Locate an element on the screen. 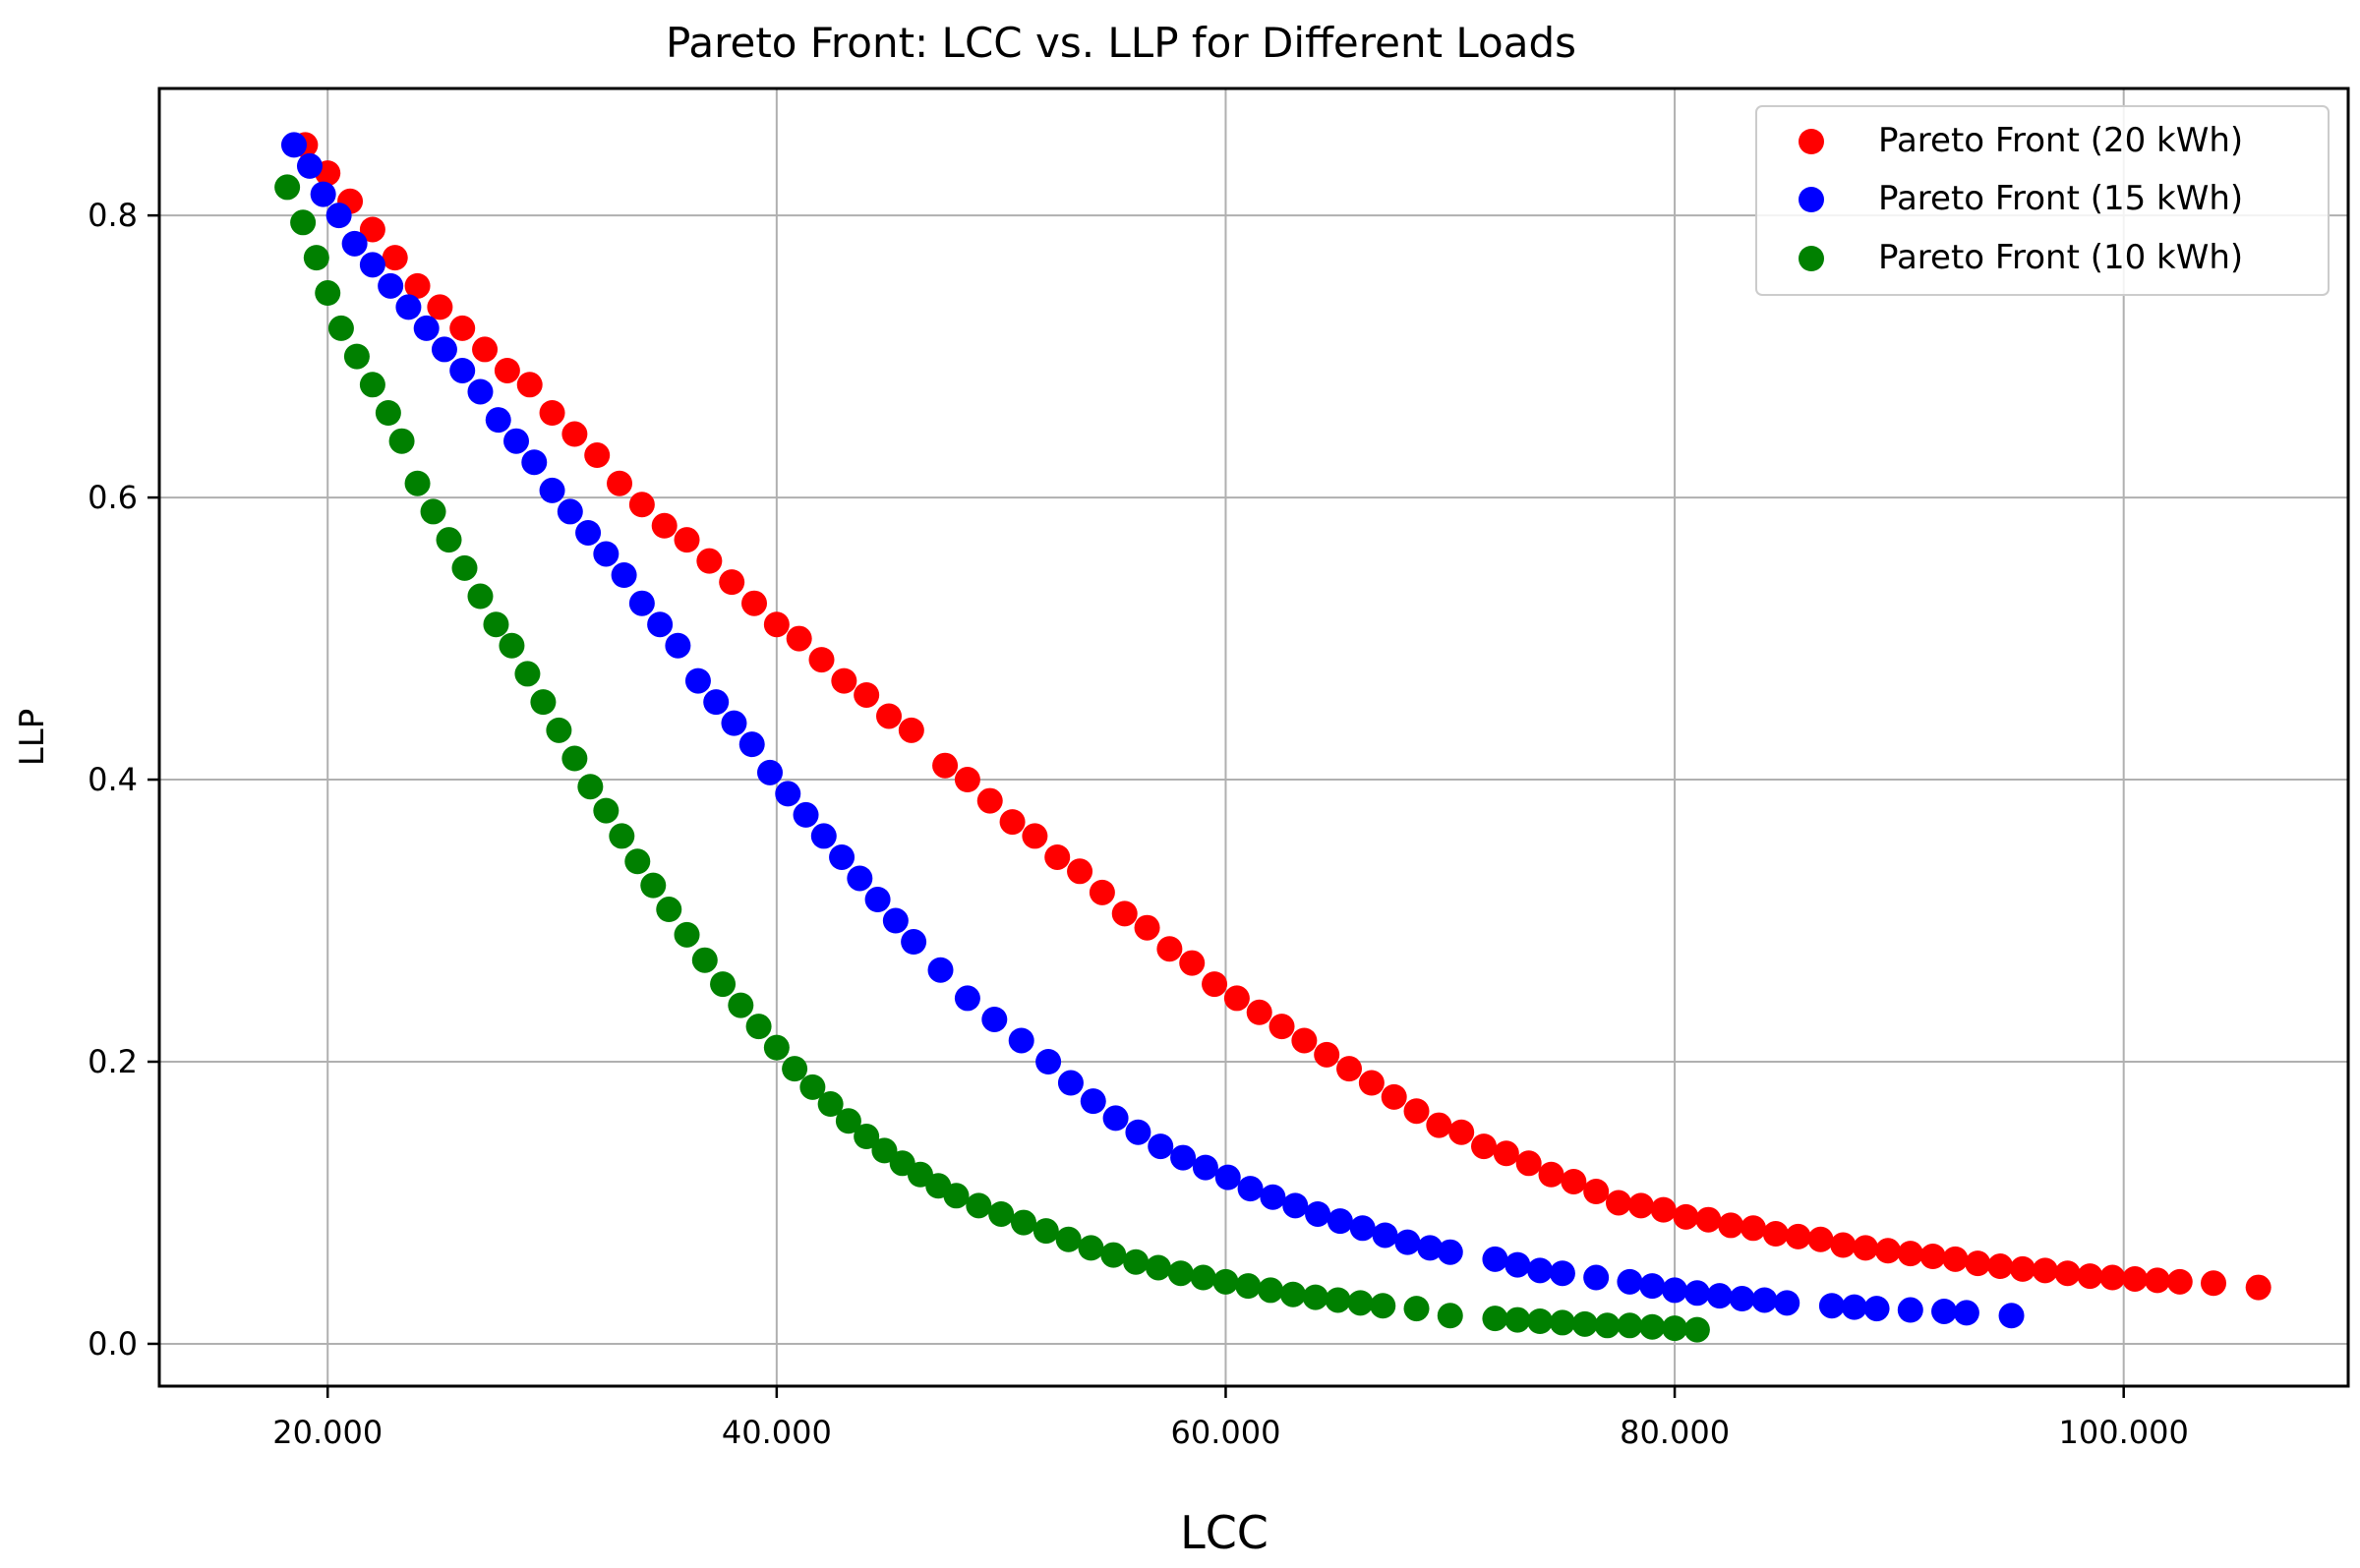  y-axis-label: LLP is located at coordinates (32, 737).